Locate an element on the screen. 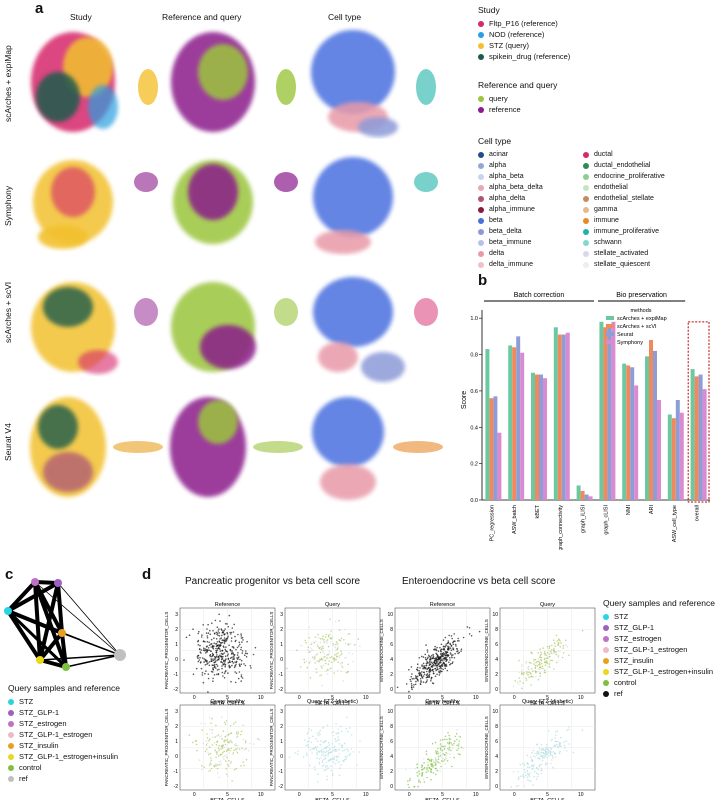 The height and width of the screenshot is (803, 721). legend-study-label: STZ (query) is located at coordinates (509, 45).